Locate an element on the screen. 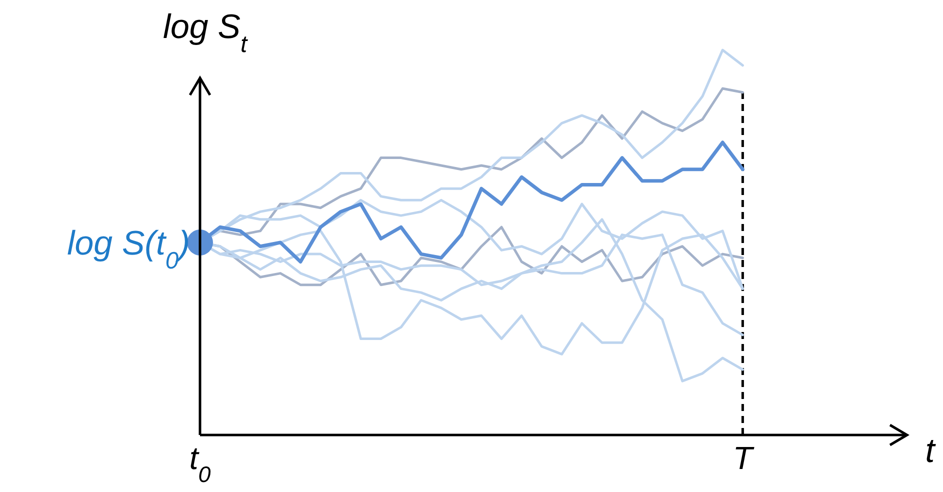  x-axis-title: t is located at coordinates (930, 451).